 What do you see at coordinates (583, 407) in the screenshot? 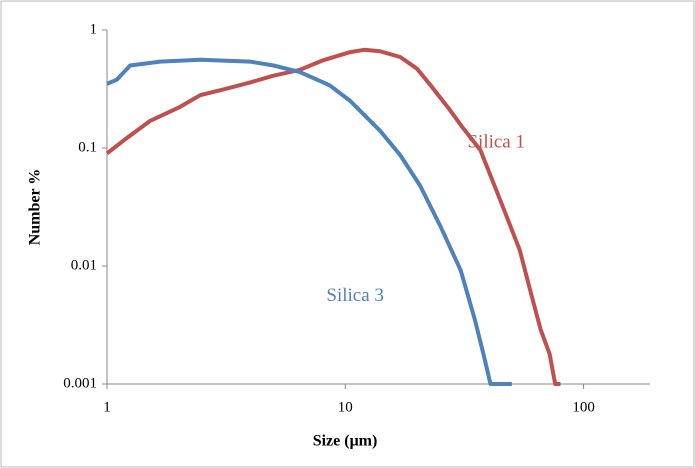
I see `x-tick-label: 100` at bounding box center [583, 407].